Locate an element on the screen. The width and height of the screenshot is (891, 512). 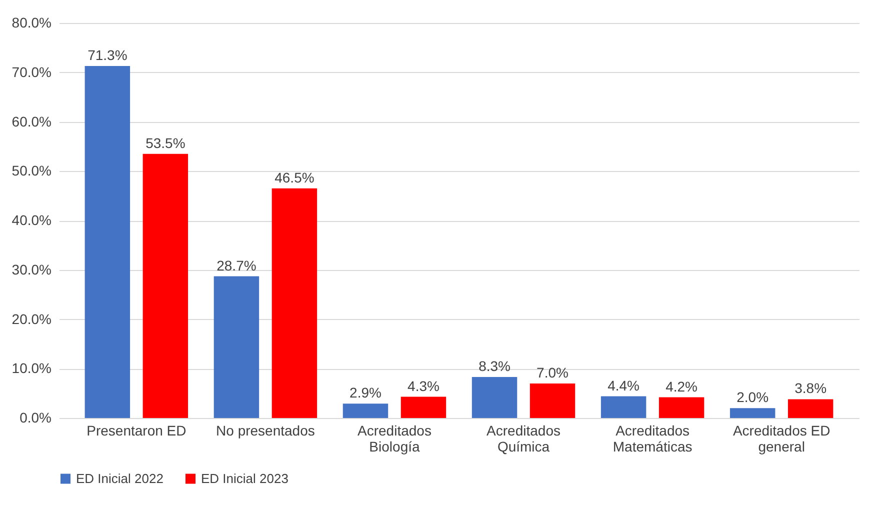
y-tick-label: 10.0% is located at coordinates (32, 368).